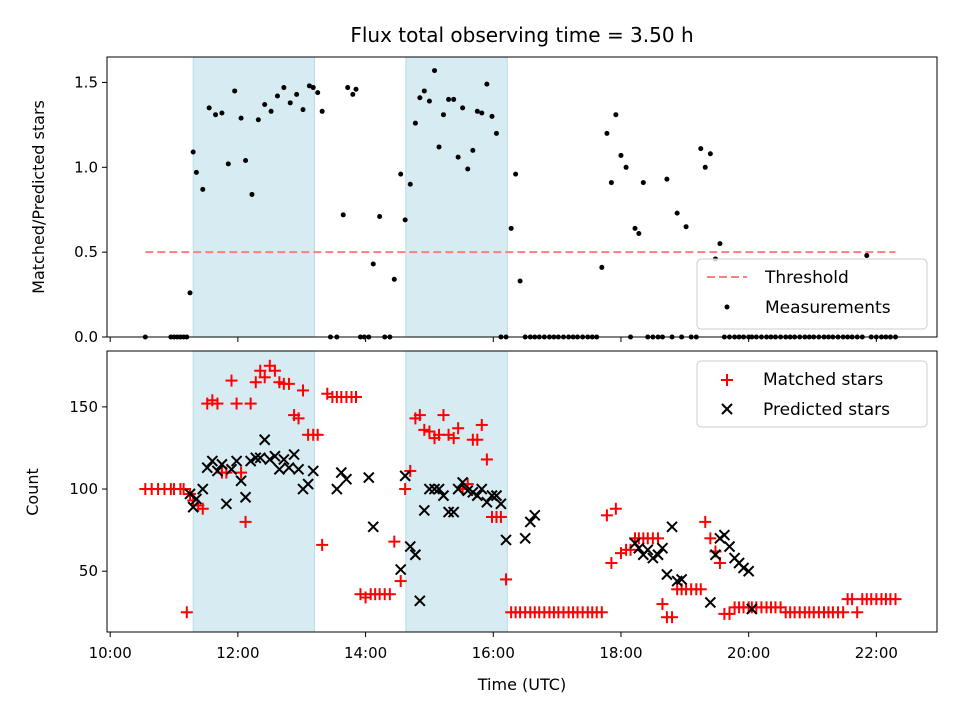 The image size is (960, 720). Describe the element at coordinates (727, 380) in the screenshot. I see `legend-matched-swatch` at that location.